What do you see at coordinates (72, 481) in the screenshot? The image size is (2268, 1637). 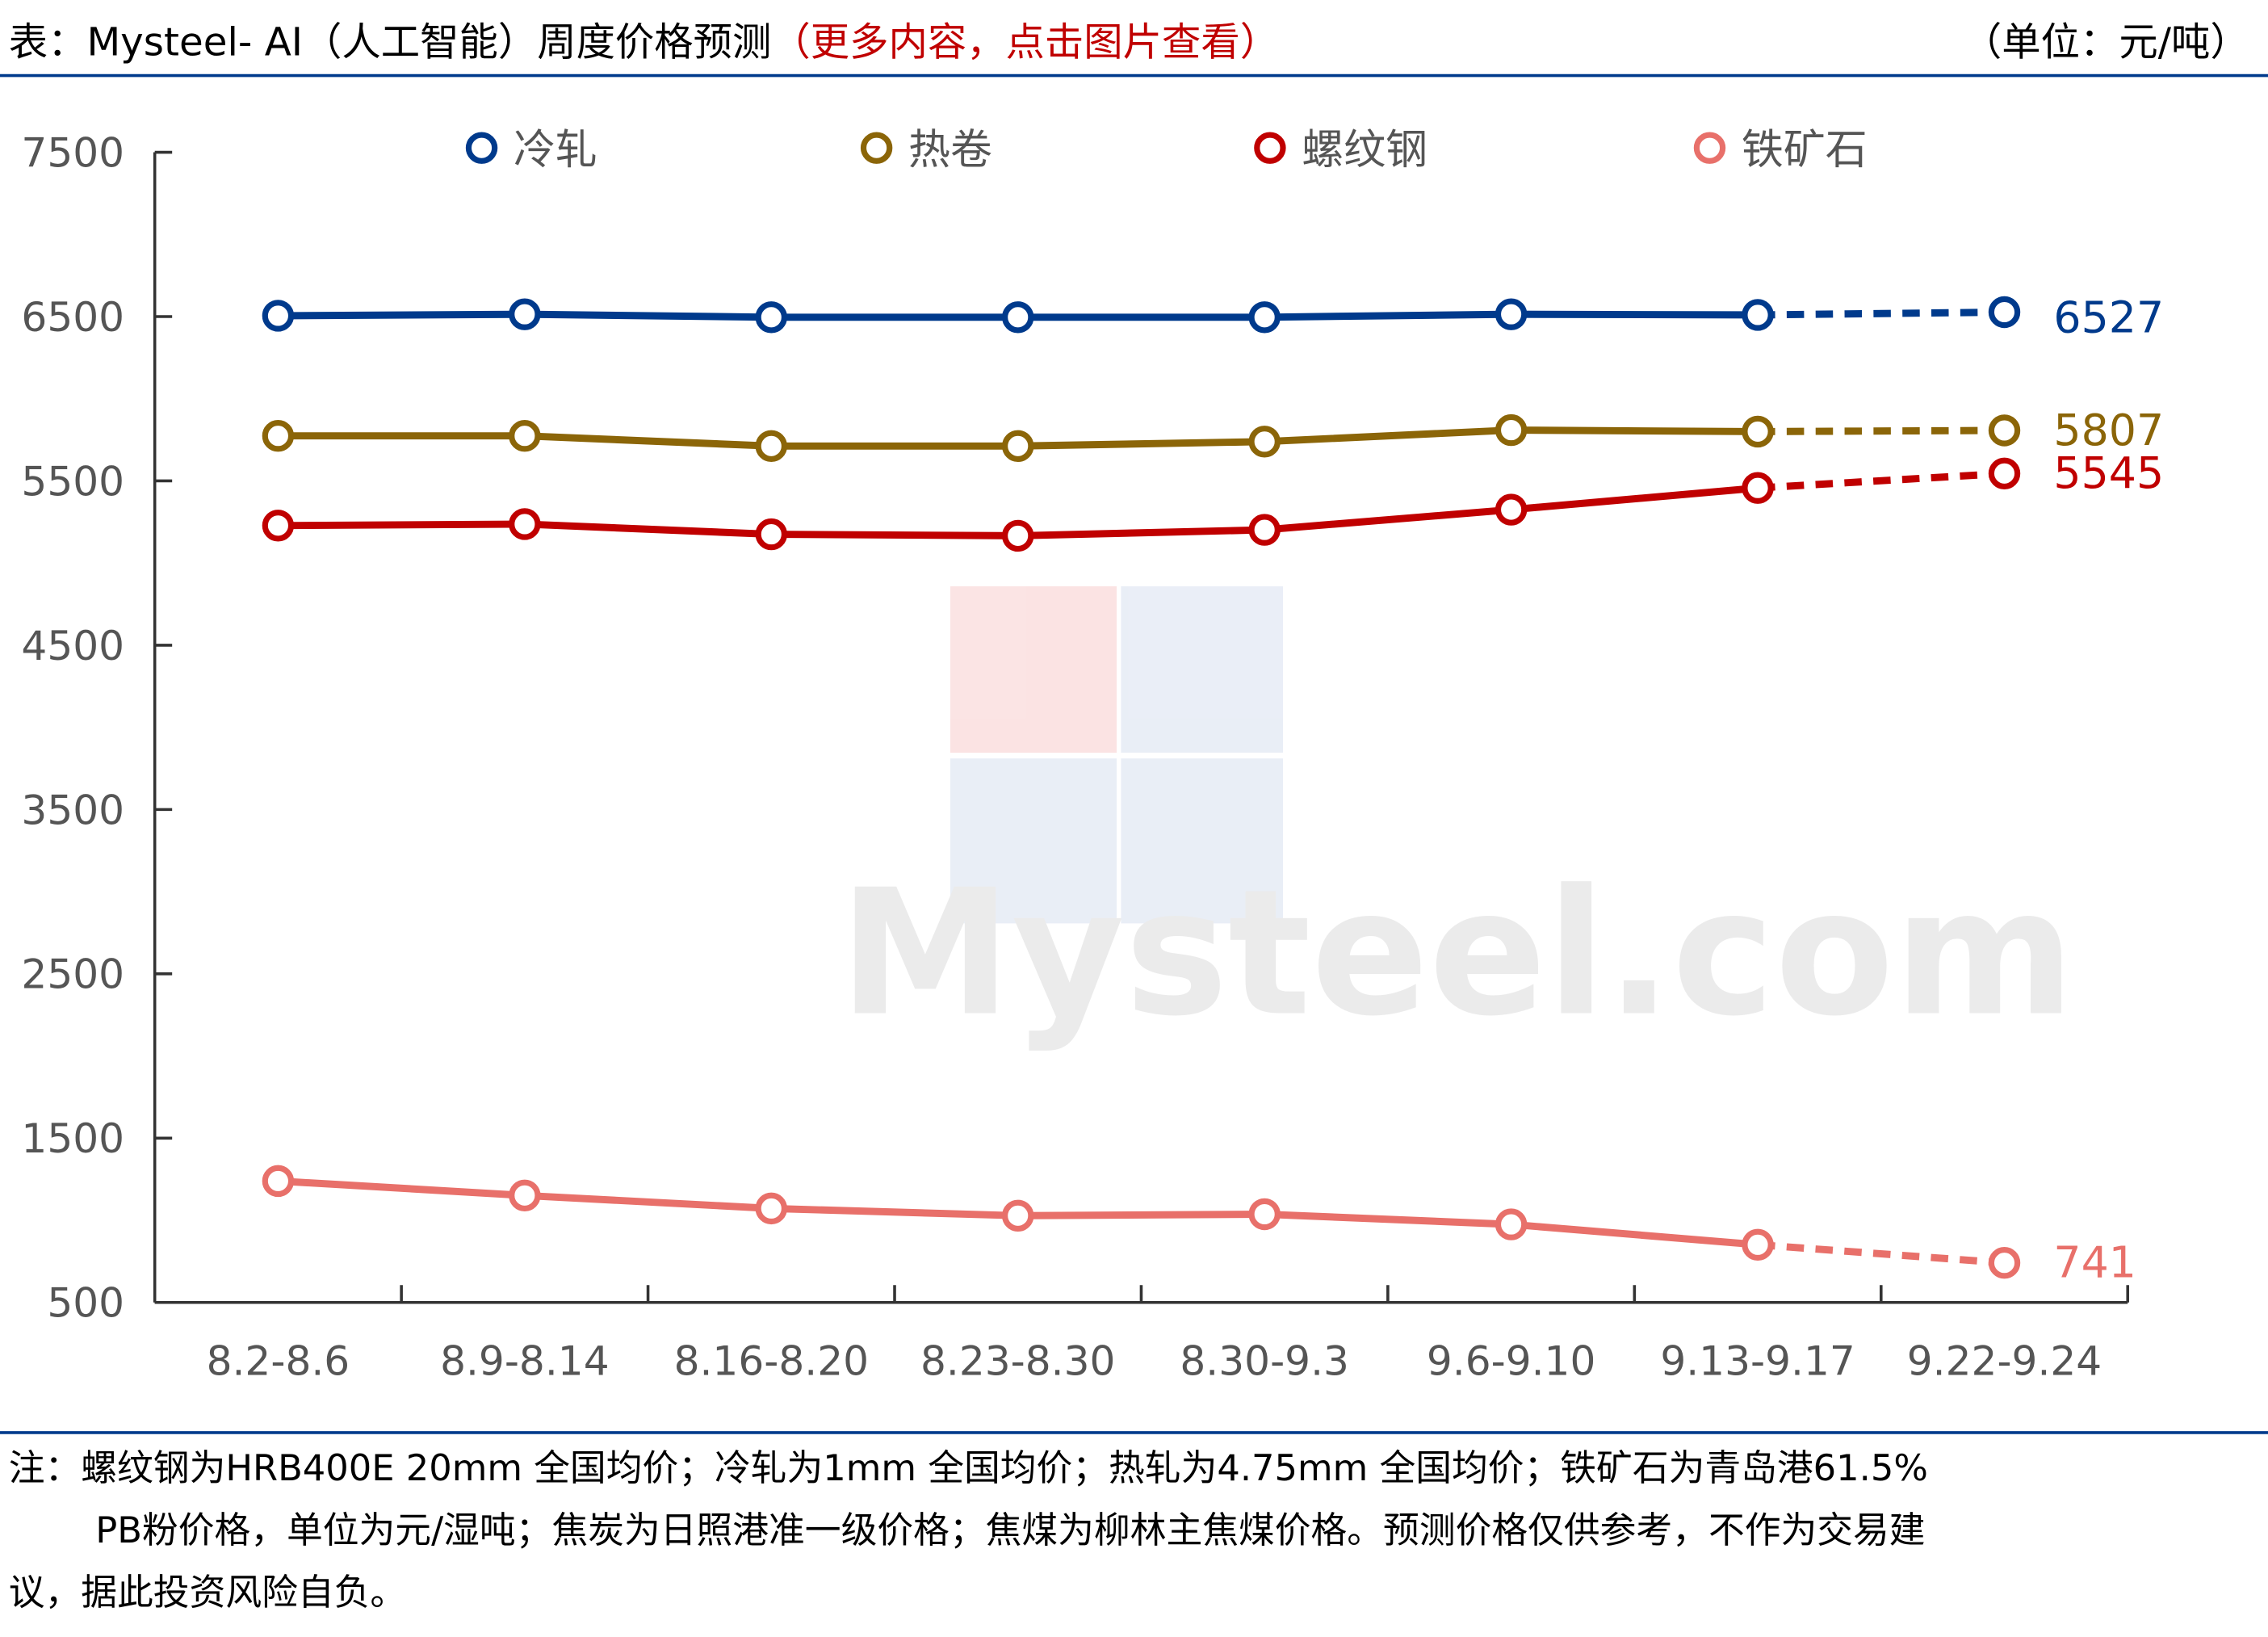 I see `y-tick-label: 5500` at bounding box center [72, 481].